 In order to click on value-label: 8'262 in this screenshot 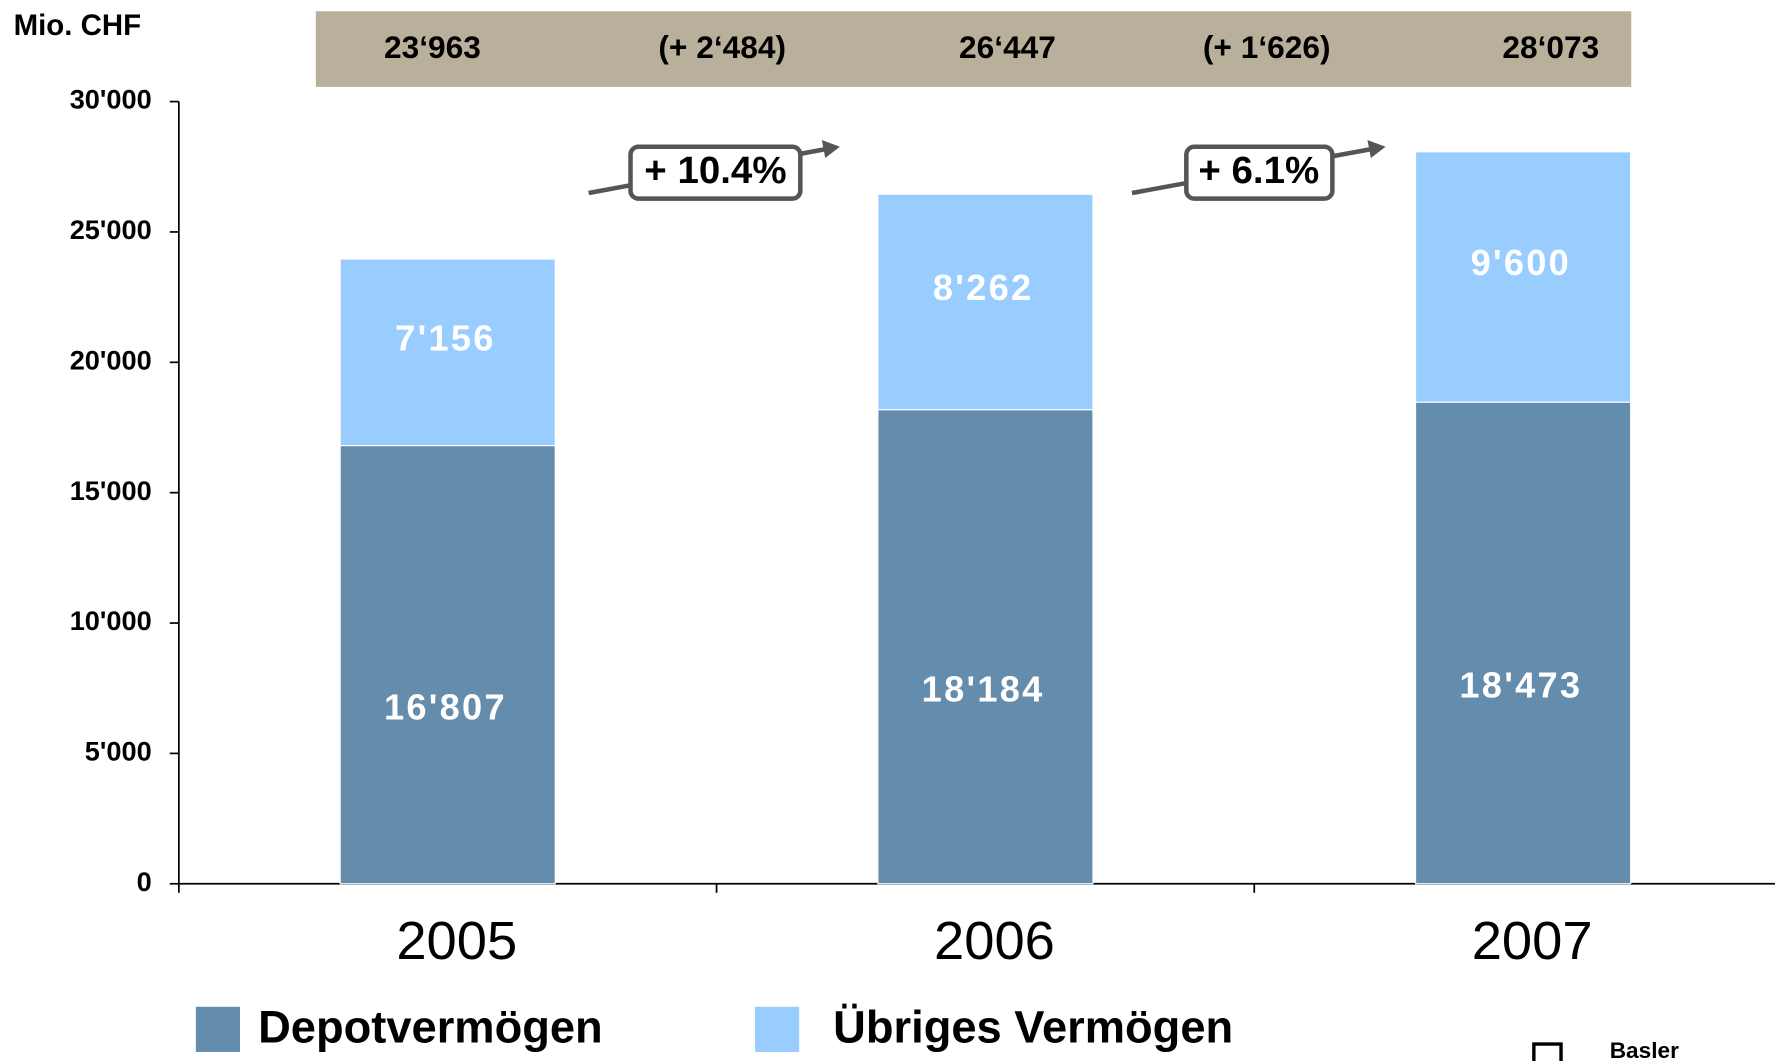, I will do `click(983, 287)`.